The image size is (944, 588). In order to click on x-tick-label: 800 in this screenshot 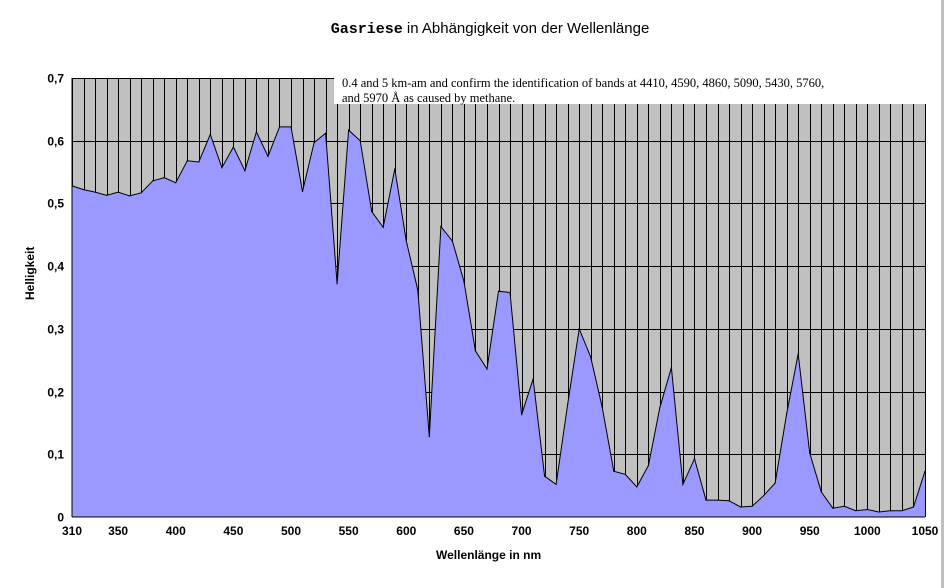, I will do `click(637, 531)`.